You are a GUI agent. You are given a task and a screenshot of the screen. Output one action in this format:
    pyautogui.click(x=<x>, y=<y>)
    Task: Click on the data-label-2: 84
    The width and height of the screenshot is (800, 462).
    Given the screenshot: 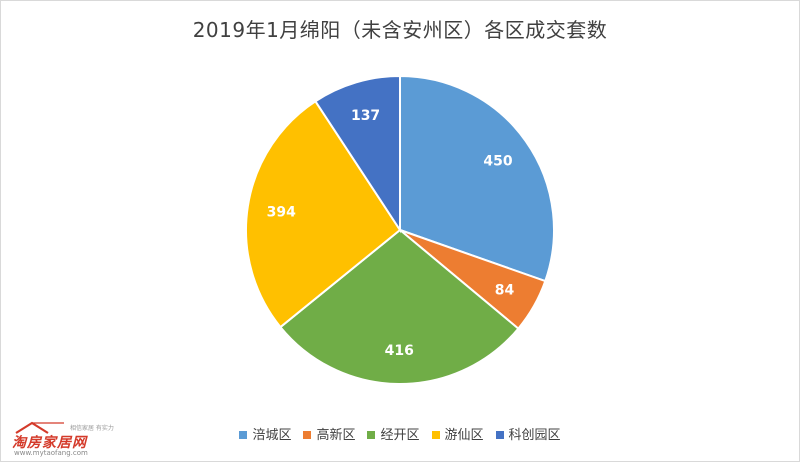 What is the action you would take?
    pyautogui.click(x=505, y=290)
    